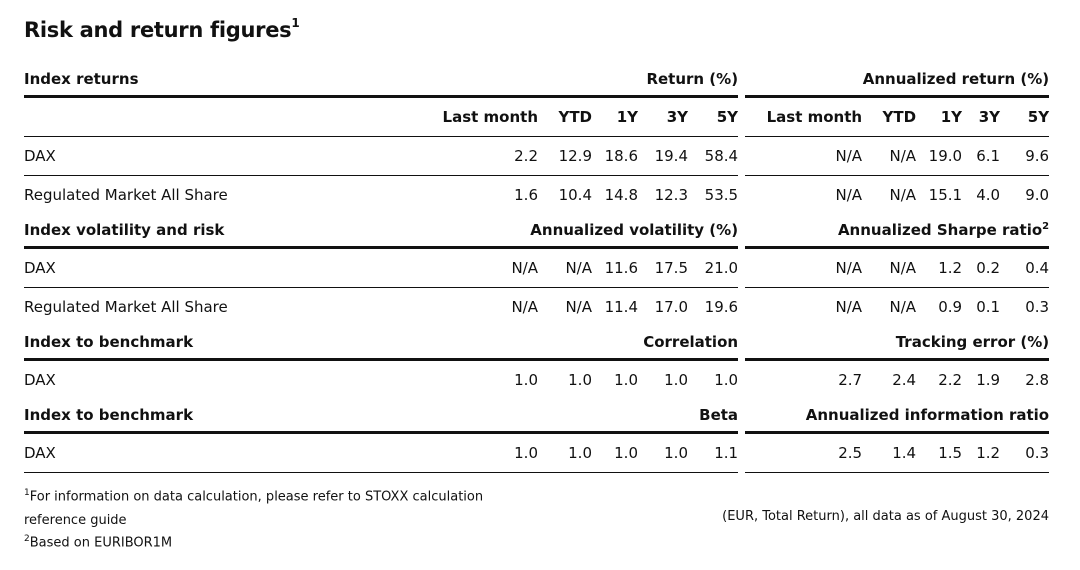 The image size is (1080, 570). What do you see at coordinates (713, 267) in the screenshot?
I see `value-cell: 21.0` at bounding box center [713, 267].